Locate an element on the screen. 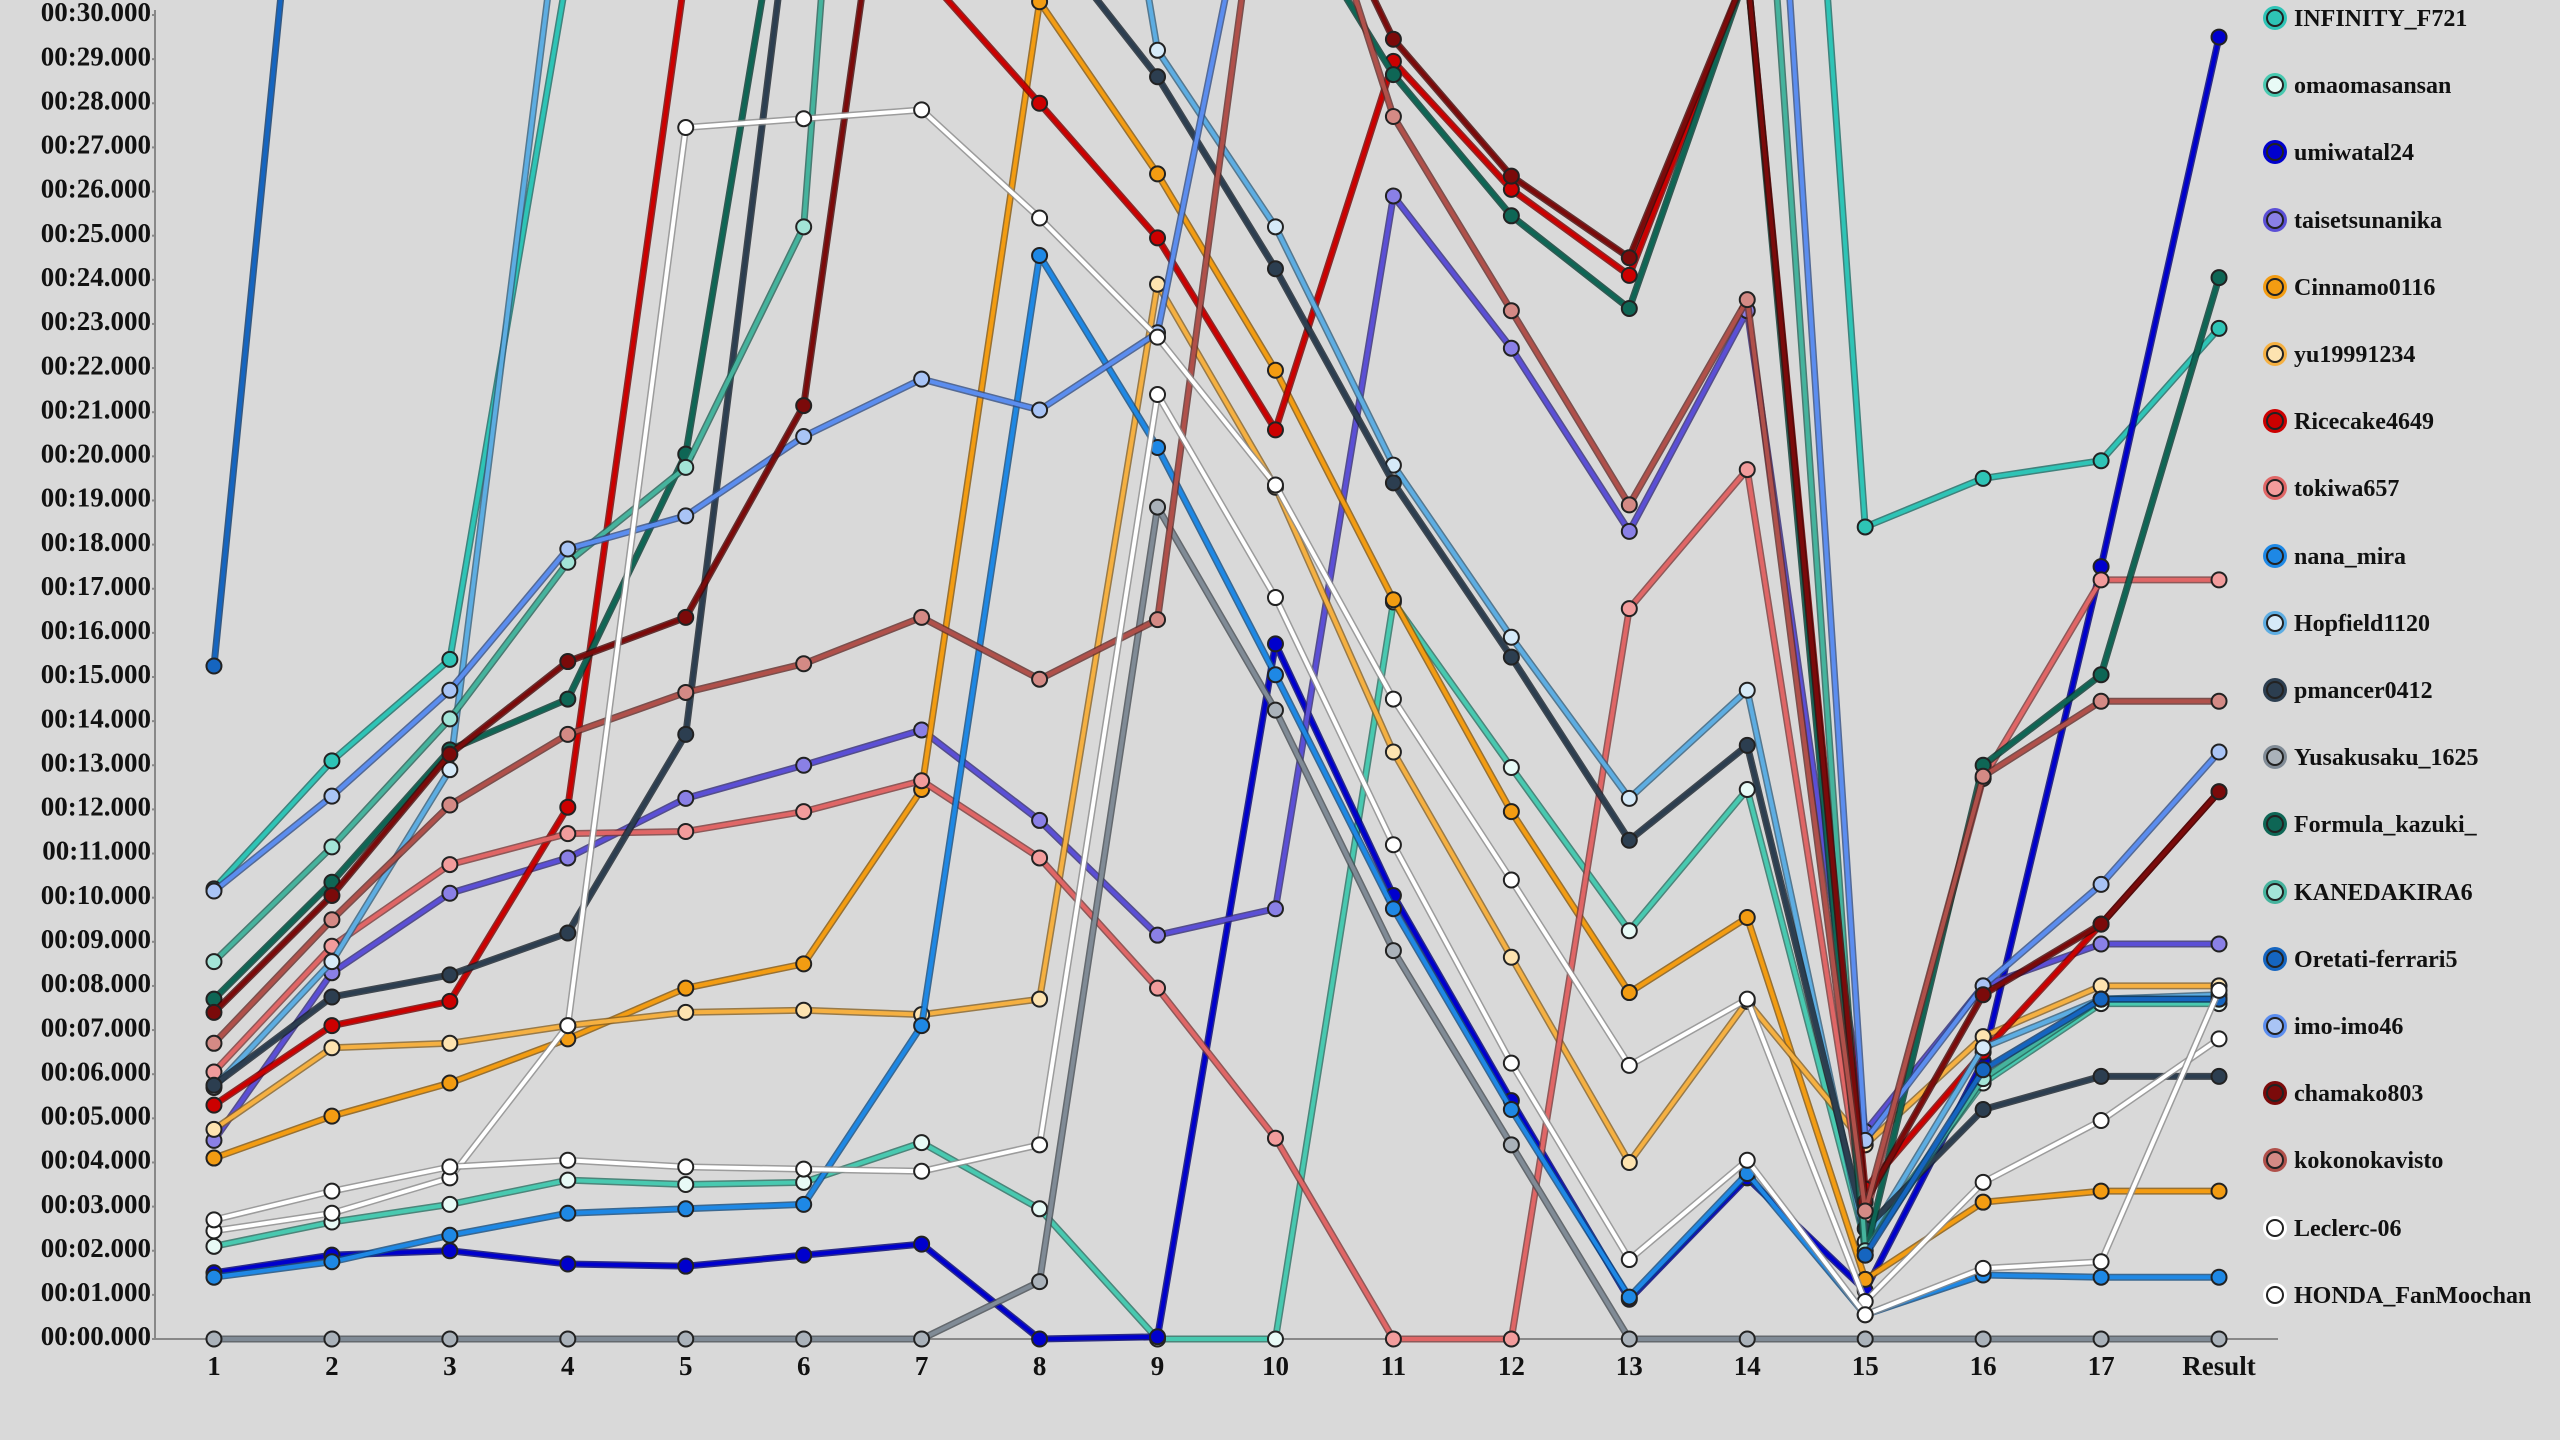  legend-item: taisetsunanika is located at coordinates (2402, 221).